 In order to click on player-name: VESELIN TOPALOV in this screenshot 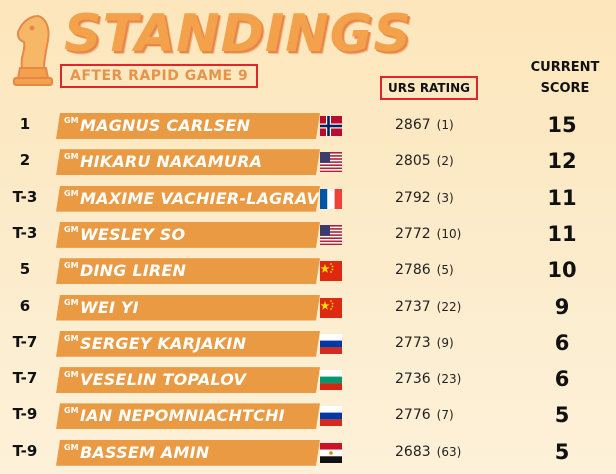, I will do `click(163, 380)`.